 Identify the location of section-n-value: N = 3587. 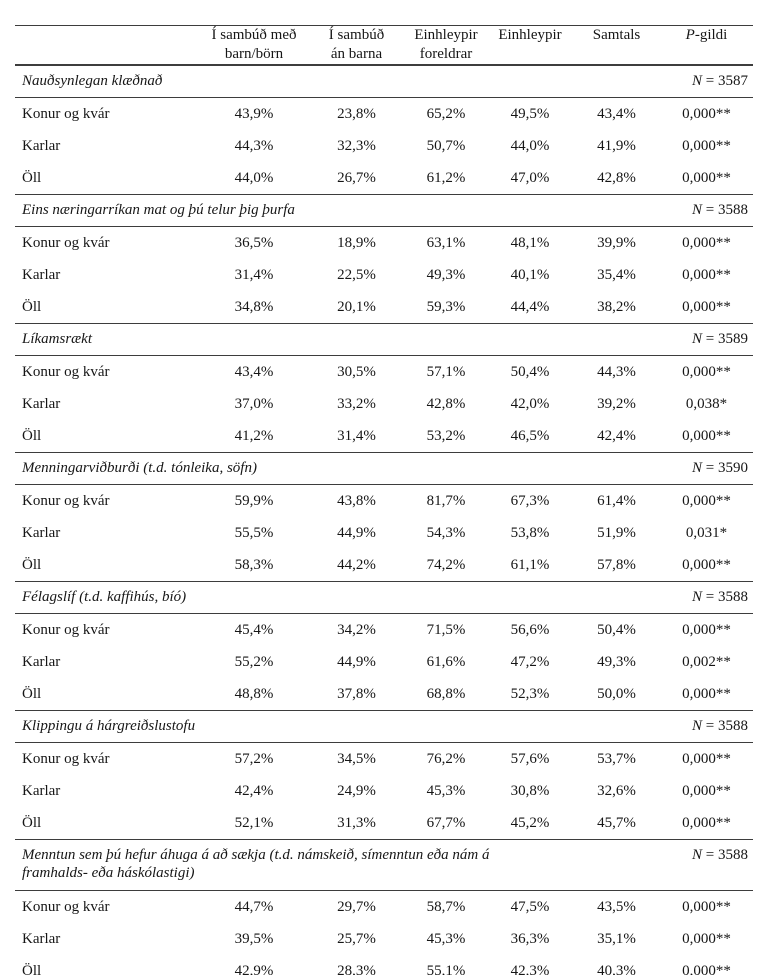
(706, 81).